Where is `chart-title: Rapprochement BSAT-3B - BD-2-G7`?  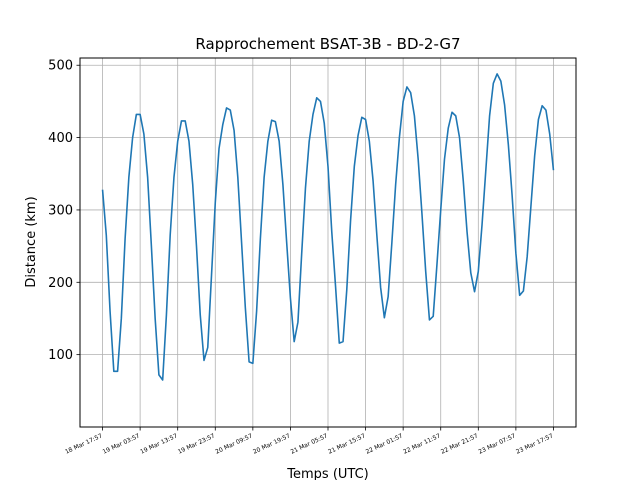 chart-title: Rapprochement BSAT-3B - BD-2-G7 is located at coordinates (327, 44).